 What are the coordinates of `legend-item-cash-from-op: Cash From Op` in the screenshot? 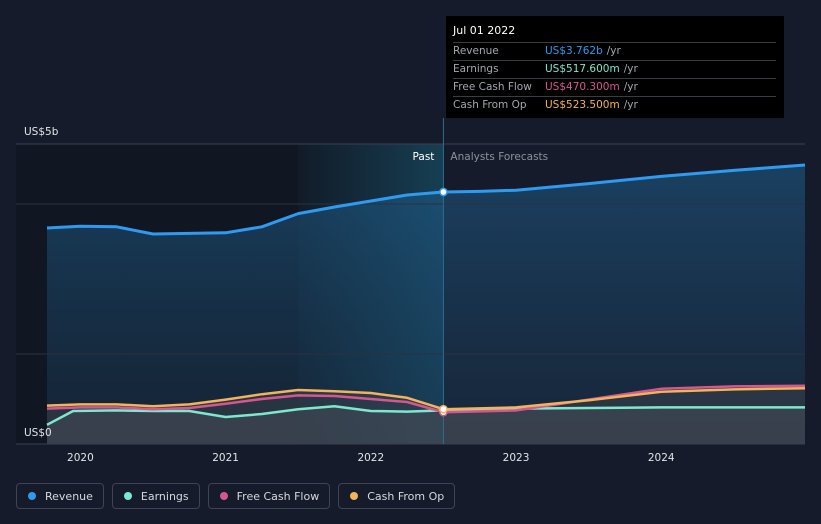 It's located at (397, 496).